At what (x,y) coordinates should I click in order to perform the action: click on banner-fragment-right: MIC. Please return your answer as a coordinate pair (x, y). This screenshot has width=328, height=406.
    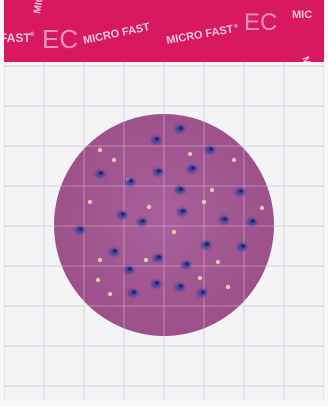
    Looking at the image, I should click on (302, 15).